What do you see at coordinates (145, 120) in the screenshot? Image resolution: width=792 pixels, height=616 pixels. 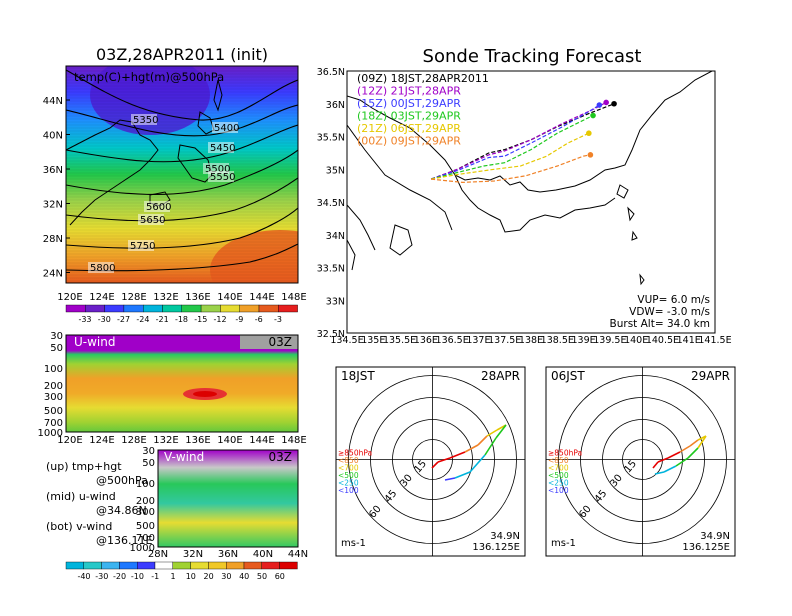 I see `contour-label: 5350` at bounding box center [145, 120].